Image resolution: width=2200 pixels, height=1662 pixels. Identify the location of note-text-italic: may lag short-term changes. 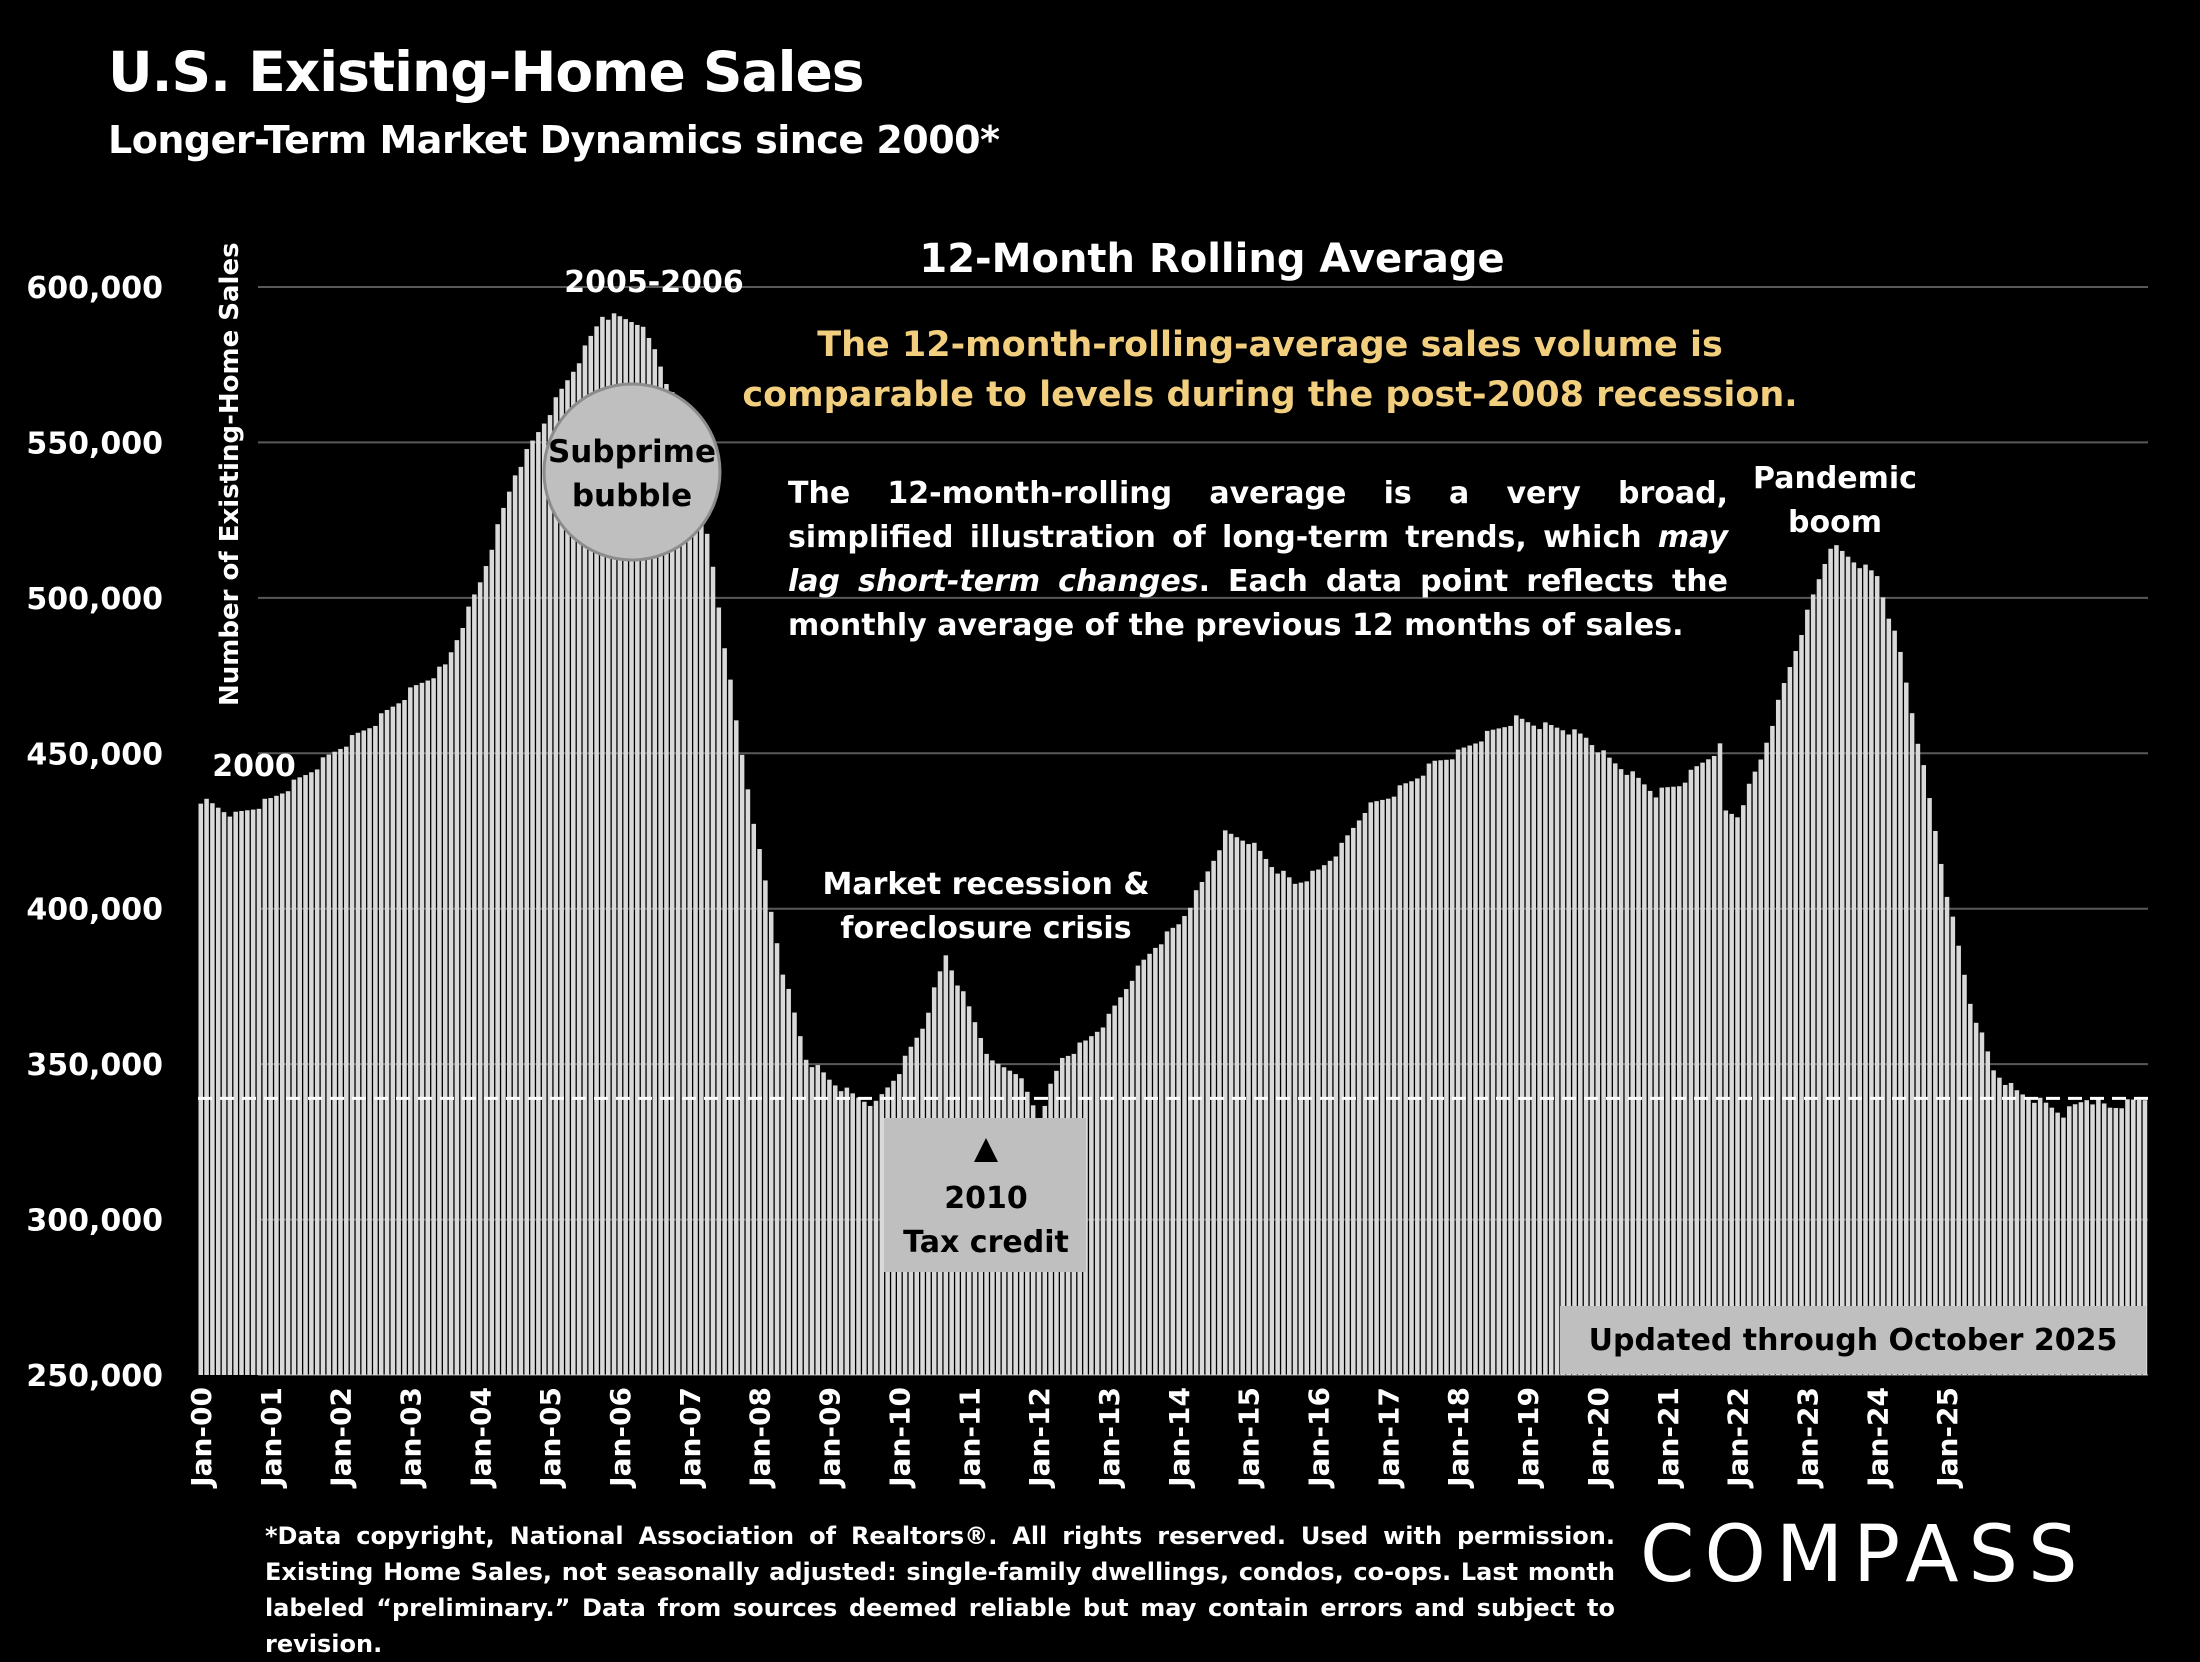
(1258, 559).